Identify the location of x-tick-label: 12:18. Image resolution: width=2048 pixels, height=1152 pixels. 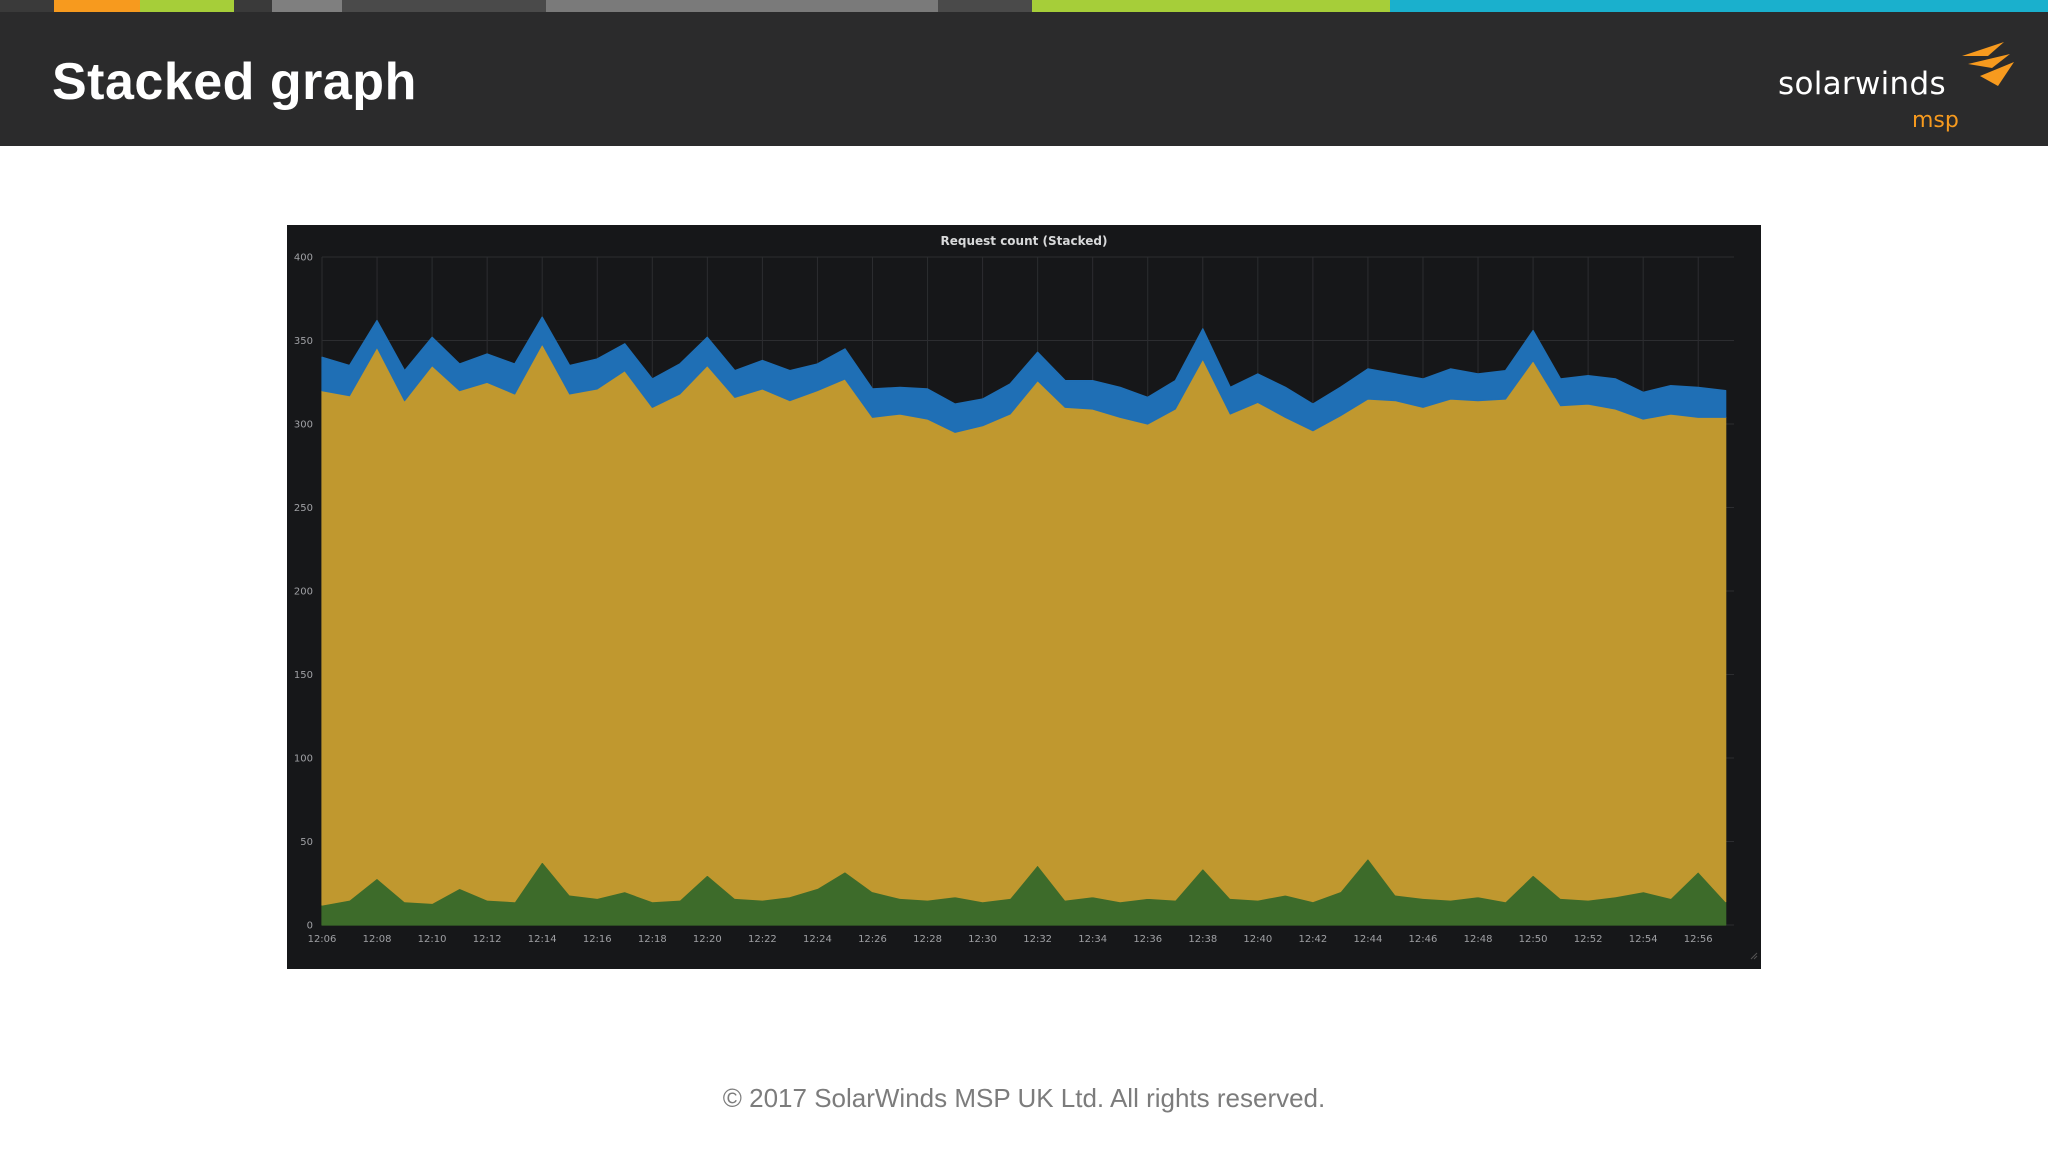
(652, 939).